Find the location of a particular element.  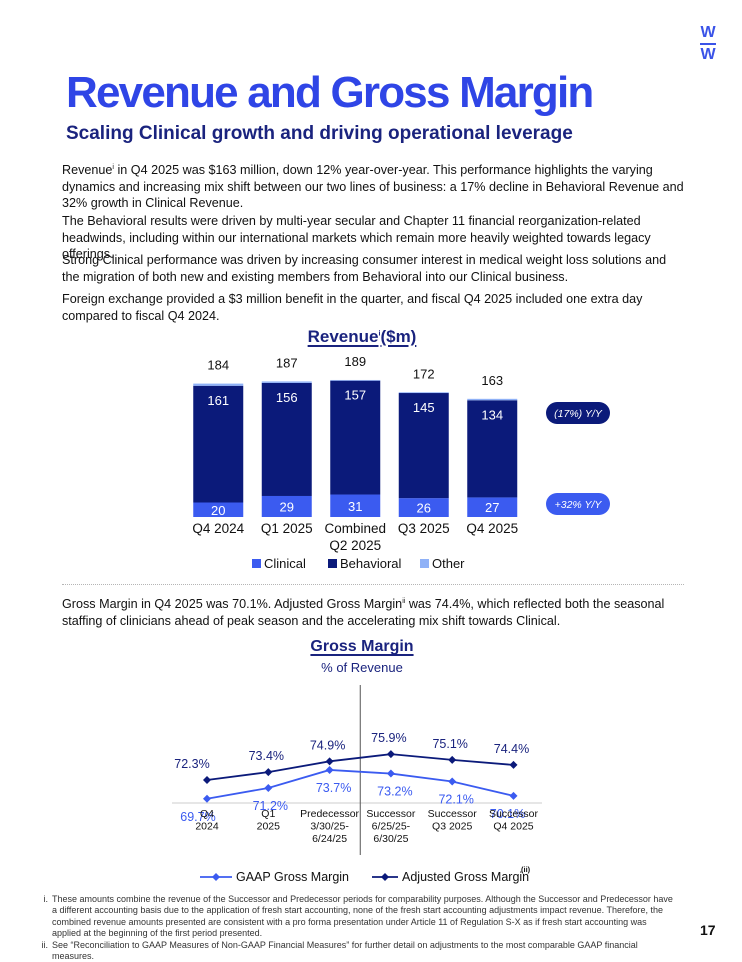

clinical-value-label: 27 is located at coordinates (492, 507).